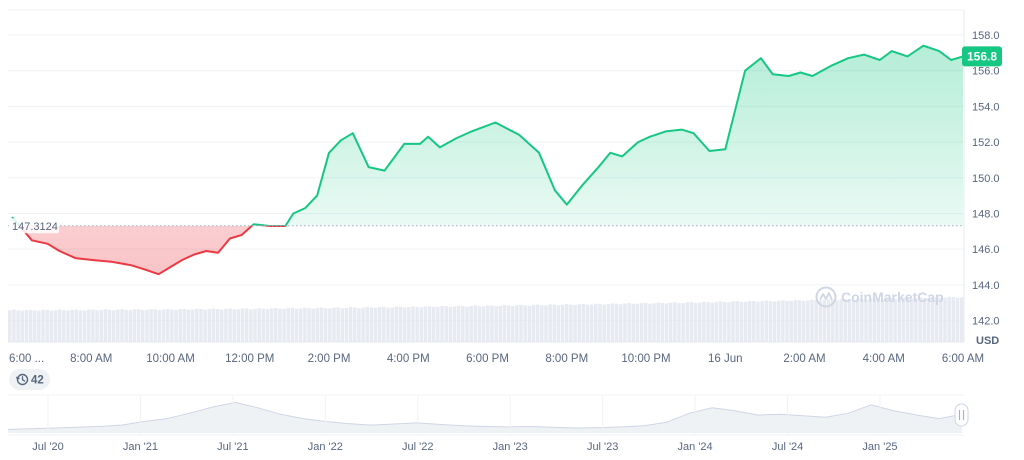 This screenshot has width=1024, height=460. Describe the element at coordinates (29, 379) in the screenshot. I see `range-badge: 42` at that location.